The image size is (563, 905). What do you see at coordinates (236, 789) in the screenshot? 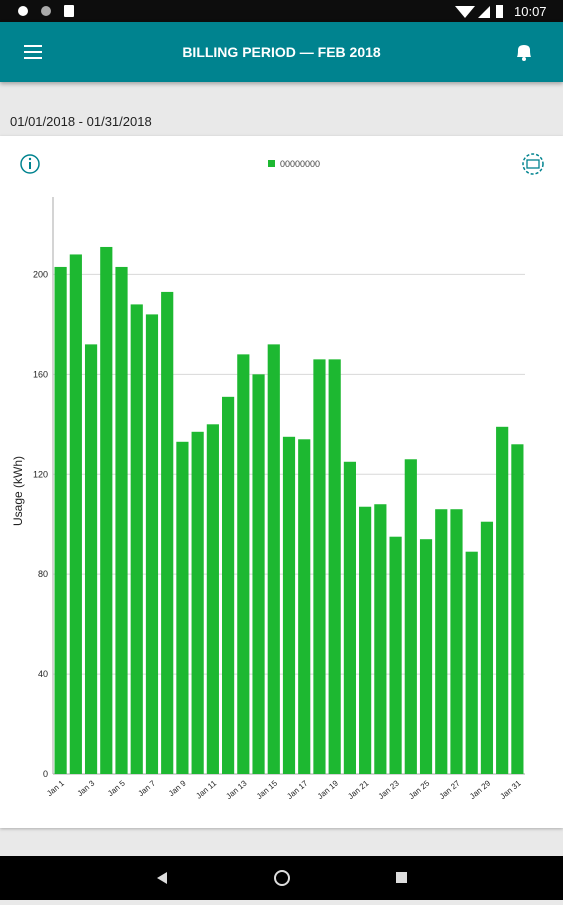
I see `x-tick-label: Jan 13` at bounding box center [236, 789].